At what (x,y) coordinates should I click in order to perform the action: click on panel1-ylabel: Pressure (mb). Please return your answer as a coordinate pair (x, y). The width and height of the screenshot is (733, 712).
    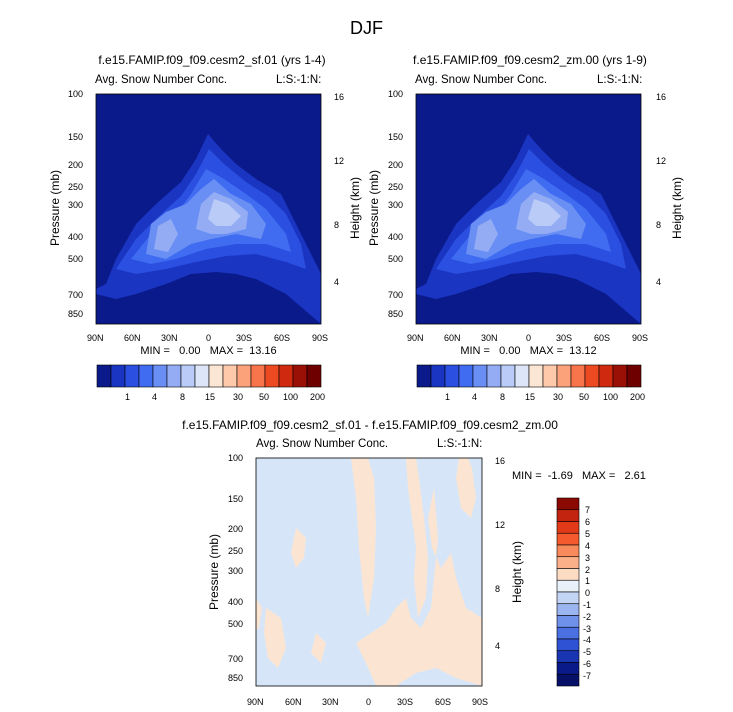
    Looking at the image, I should click on (55, 208).